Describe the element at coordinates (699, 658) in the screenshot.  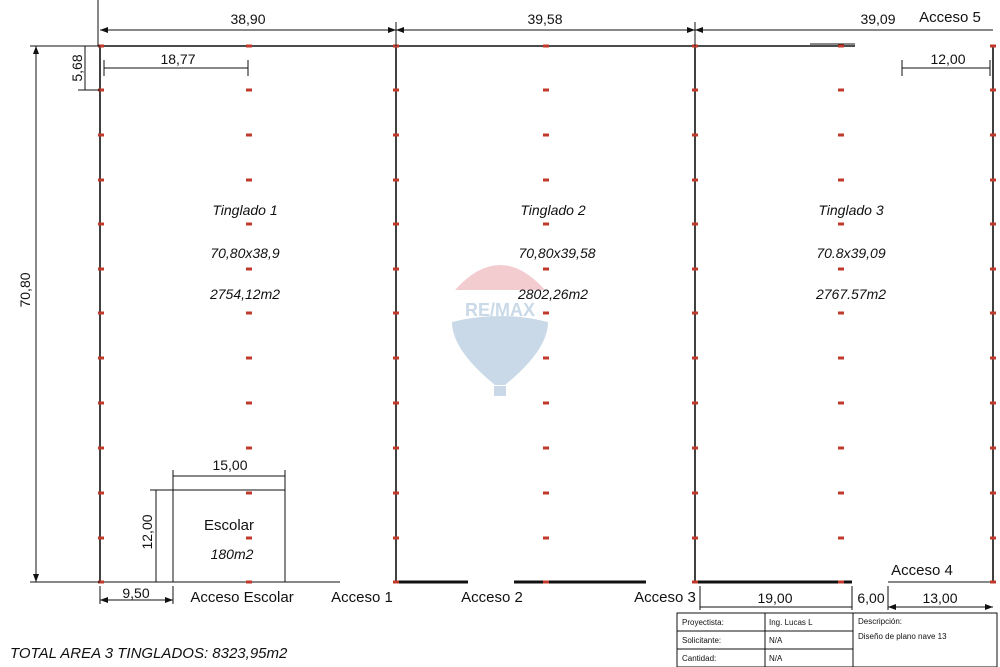
I see `cantidad-label: Cantidad:` at that location.